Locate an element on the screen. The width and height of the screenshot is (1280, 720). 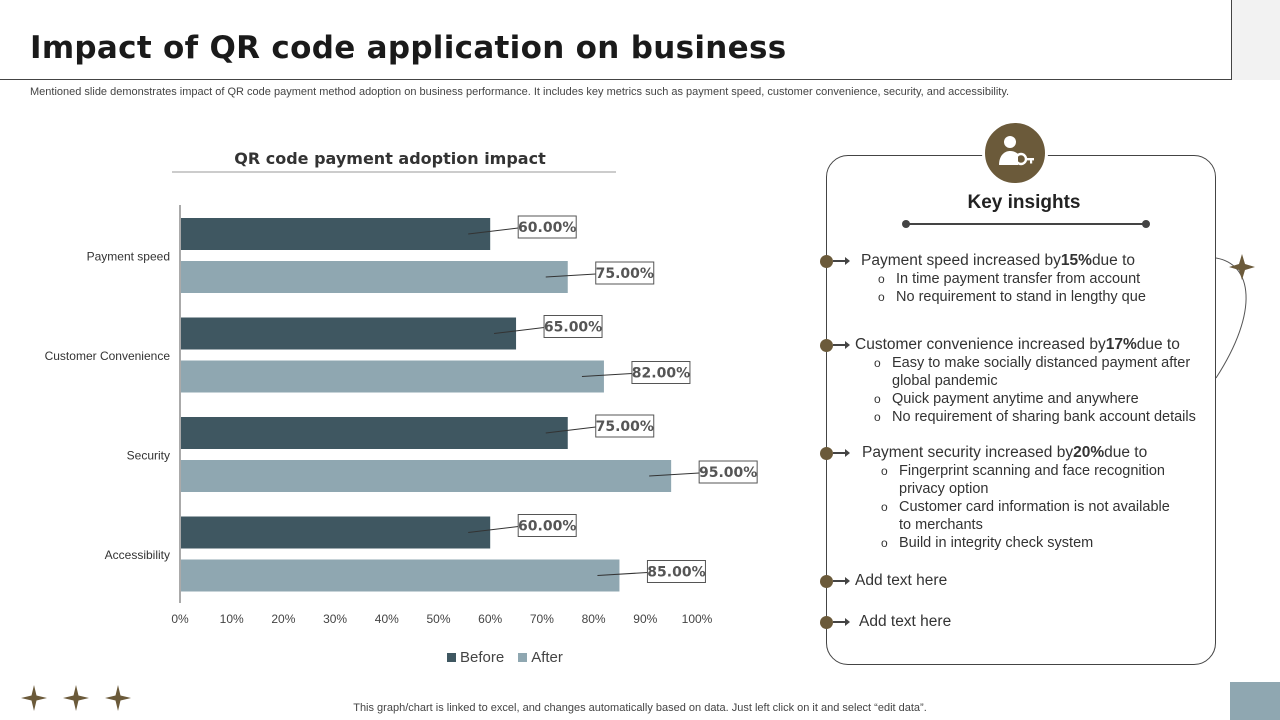
chart-legend: Before After is located at coordinates (505, 657).